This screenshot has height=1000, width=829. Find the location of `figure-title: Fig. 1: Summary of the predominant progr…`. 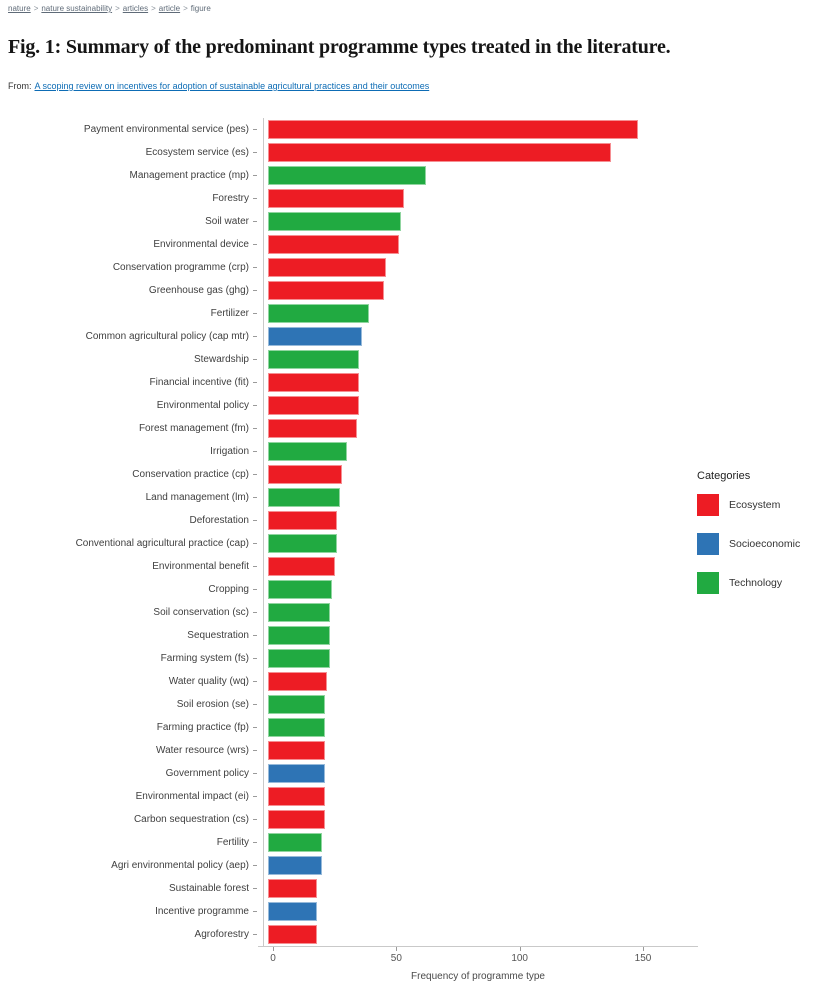

figure-title: Fig. 1: Summary of the predominant progr… is located at coordinates (339, 47).